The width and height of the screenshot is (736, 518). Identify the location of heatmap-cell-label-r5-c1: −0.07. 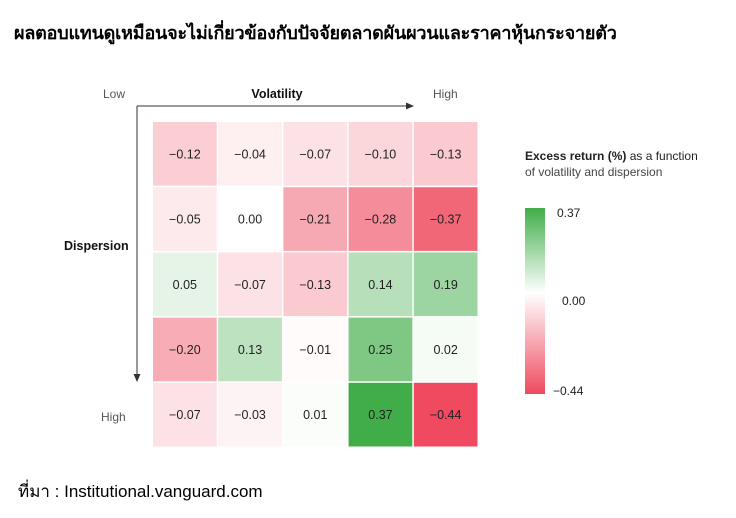
(185, 415).